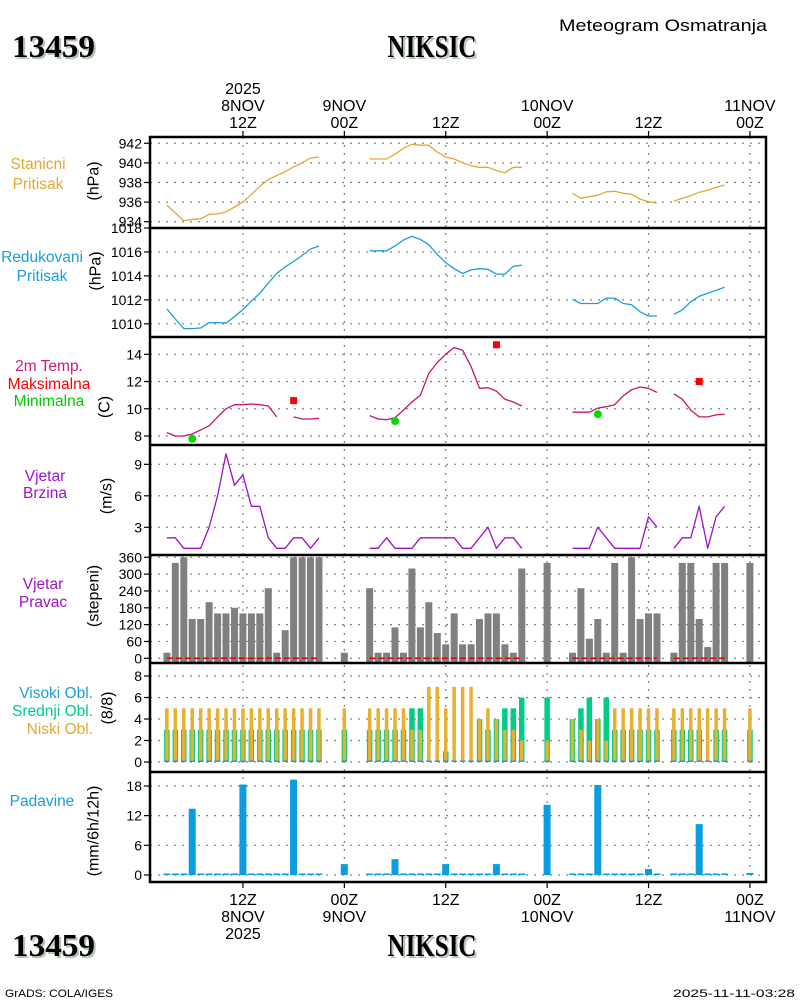  What do you see at coordinates (547, 106) in the screenshot?
I see `top-time-label: 10NOV` at bounding box center [547, 106].